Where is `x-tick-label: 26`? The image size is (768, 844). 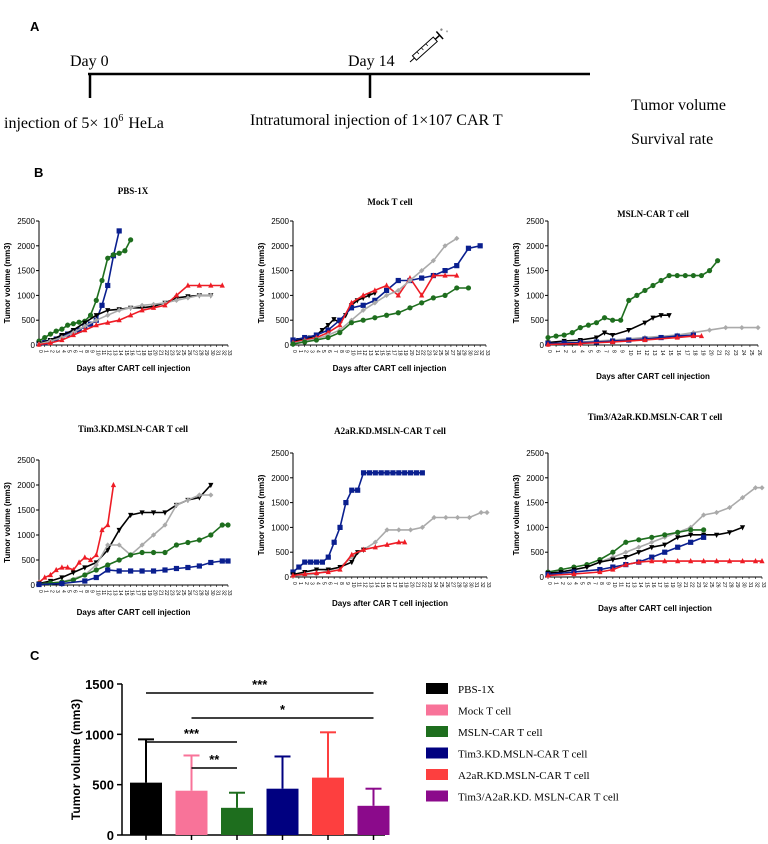 x-tick-label: 26 is located at coordinates (718, 585).